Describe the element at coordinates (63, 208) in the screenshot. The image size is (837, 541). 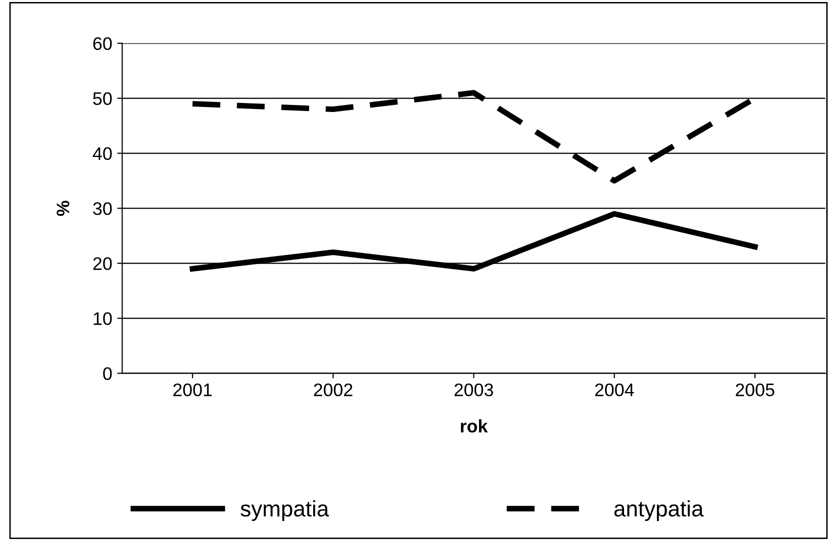
I see `y-axis-title: %` at that location.